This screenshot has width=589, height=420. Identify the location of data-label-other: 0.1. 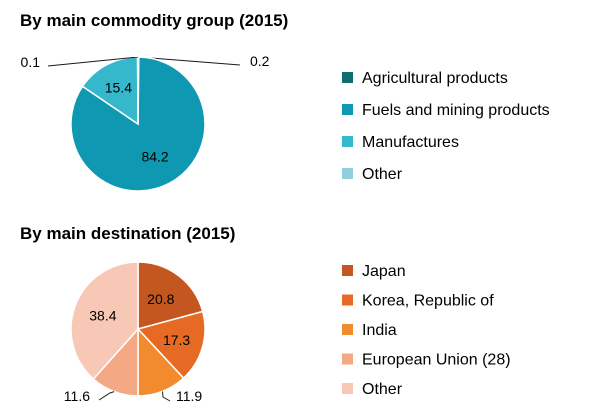
(31, 62).